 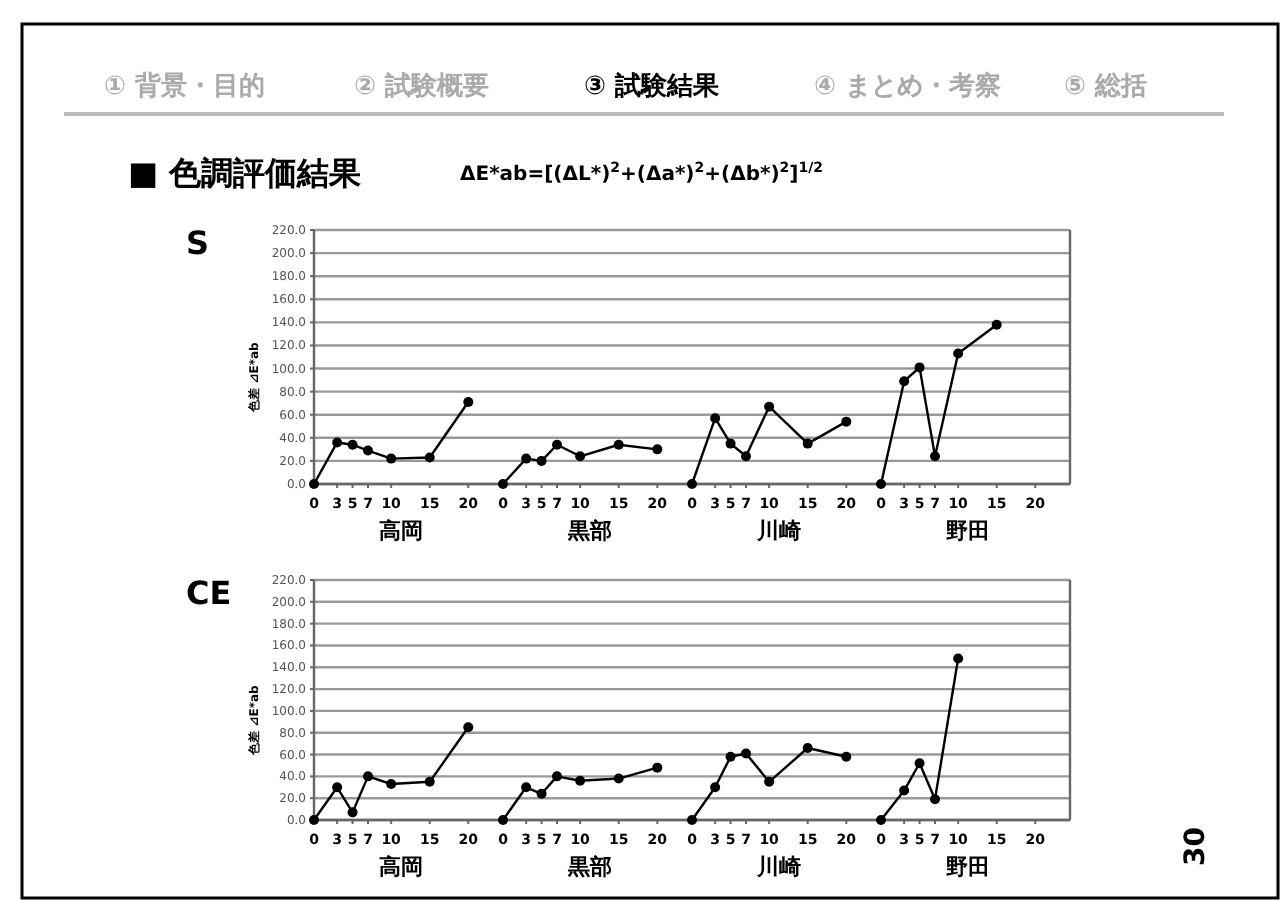 I want to click on text: 30, so click(x=1196, y=846).